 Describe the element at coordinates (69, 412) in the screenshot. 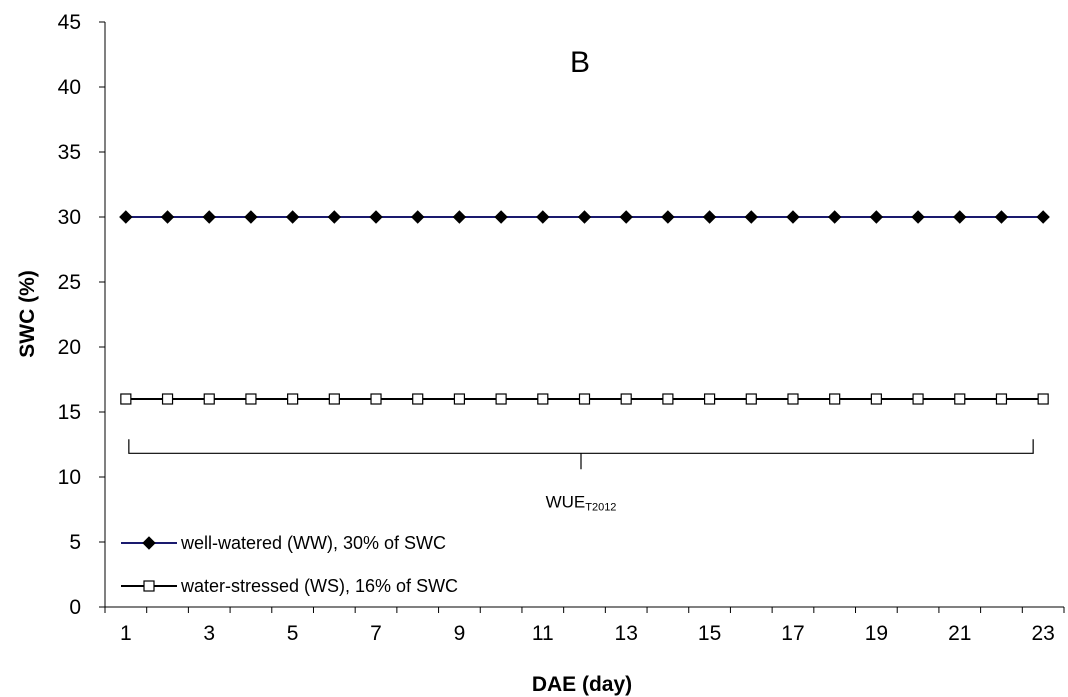

I see `y-tick-label: 15` at that location.